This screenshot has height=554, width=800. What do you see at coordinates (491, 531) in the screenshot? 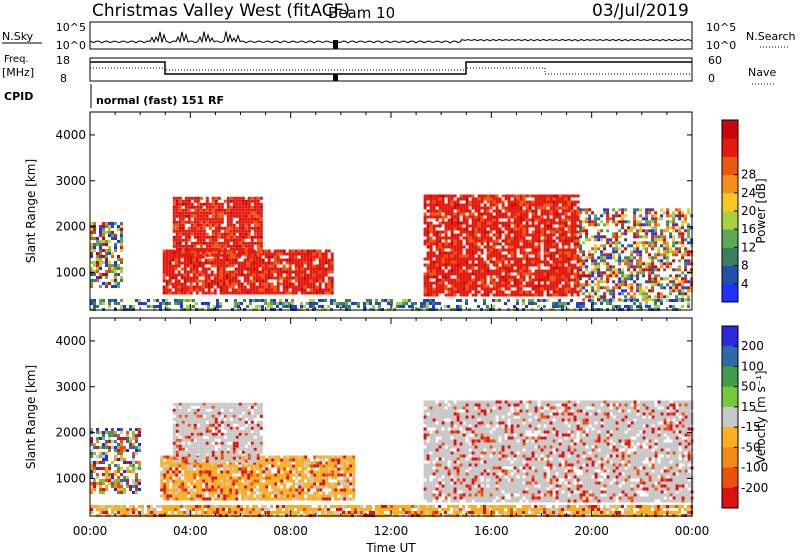
I see `time-tick-label: 16:00` at bounding box center [491, 531].